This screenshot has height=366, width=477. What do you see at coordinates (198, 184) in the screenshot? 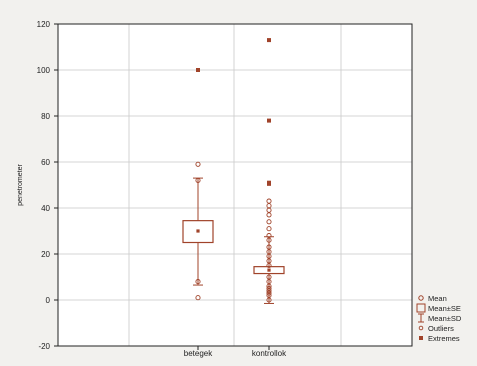
I see `box-group-betegek` at bounding box center [198, 184].